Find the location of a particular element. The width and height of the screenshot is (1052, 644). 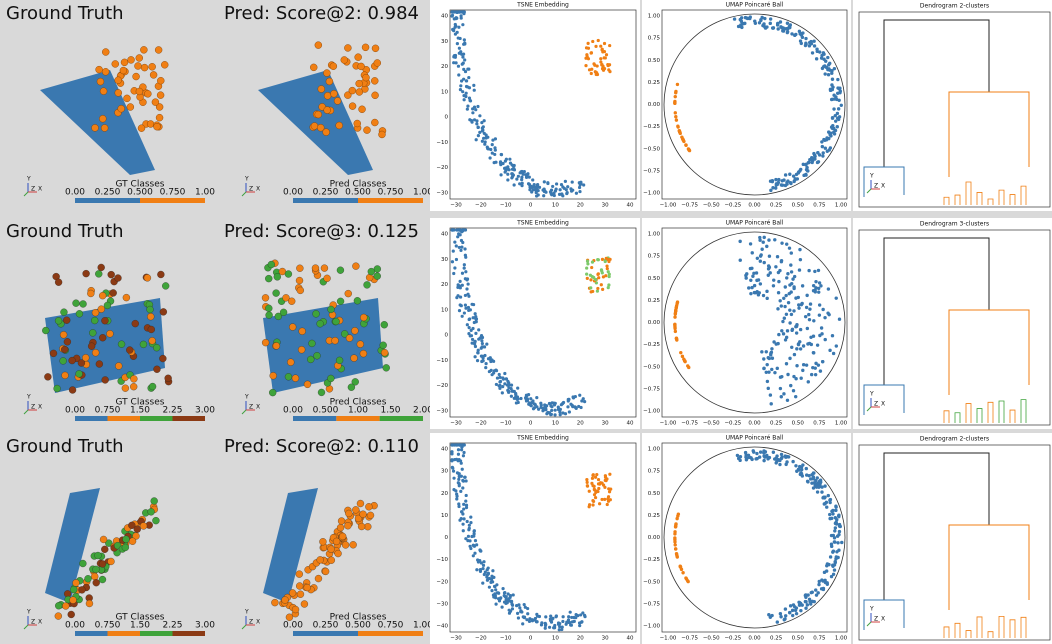

colorbar-segment is located at coordinates (401, 418).